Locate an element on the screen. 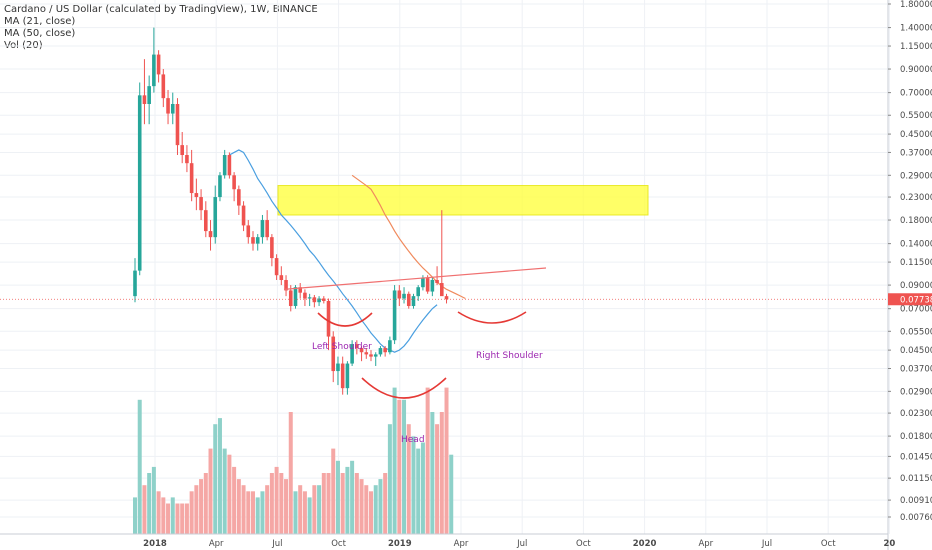 The height and width of the screenshot is (550, 932). ma50-line is located at coordinates (408, 237).